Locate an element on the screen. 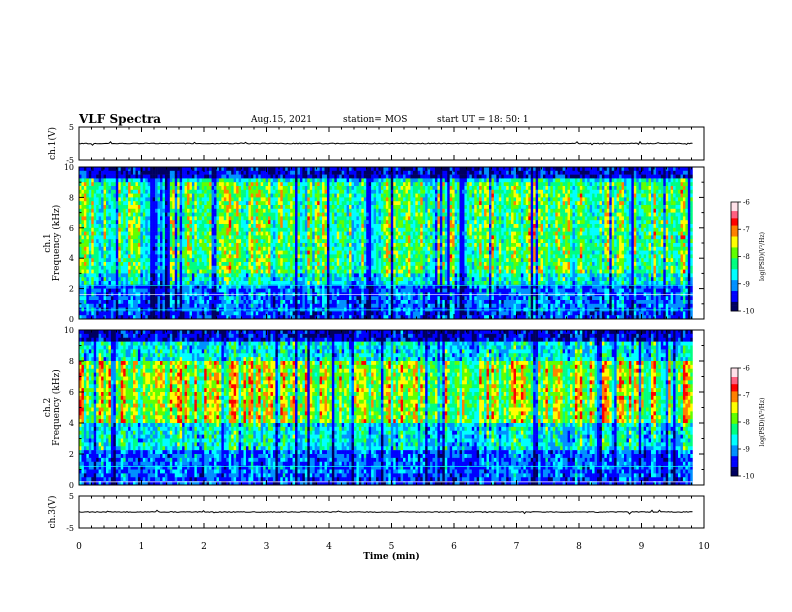 The width and height of the screenshot is (792, 612). ch2-spectrogram-ytick-label: 0 is located at coordinates (71, 485).